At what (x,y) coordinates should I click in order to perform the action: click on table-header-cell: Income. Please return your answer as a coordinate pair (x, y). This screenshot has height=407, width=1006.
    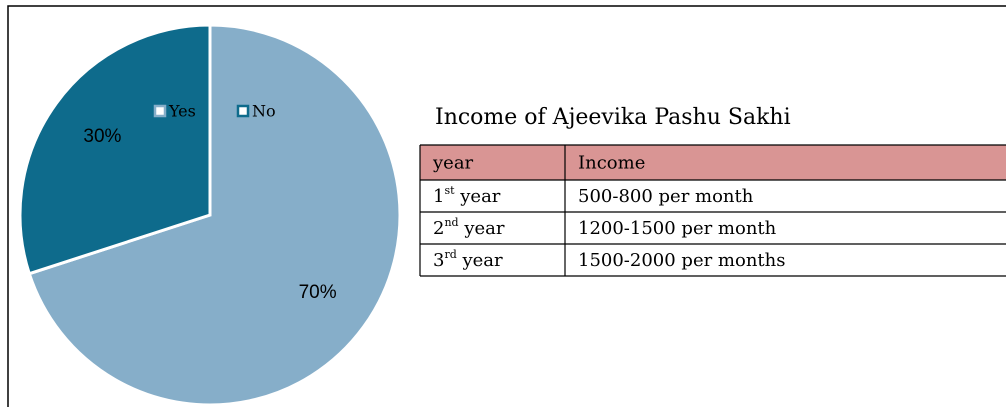
    Looking at the image, I should click on (611, 163).